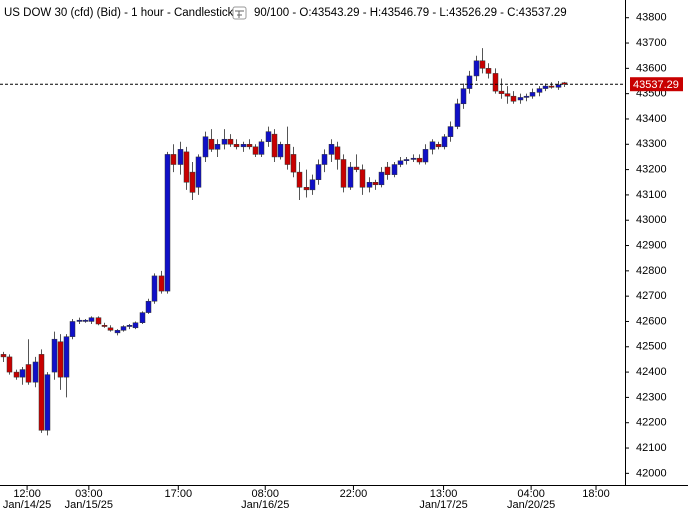 The image size is (688, 511). I want to click on settings-icon, so click(239, 13).